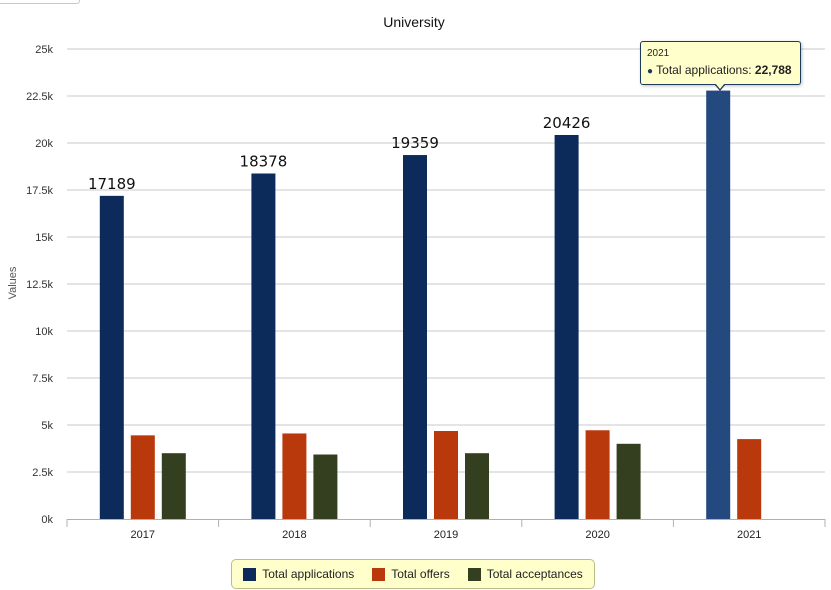 The image size is (831, 590). I want to click on data-labels: 17189 18378 19359 20426, so click(339, 153).